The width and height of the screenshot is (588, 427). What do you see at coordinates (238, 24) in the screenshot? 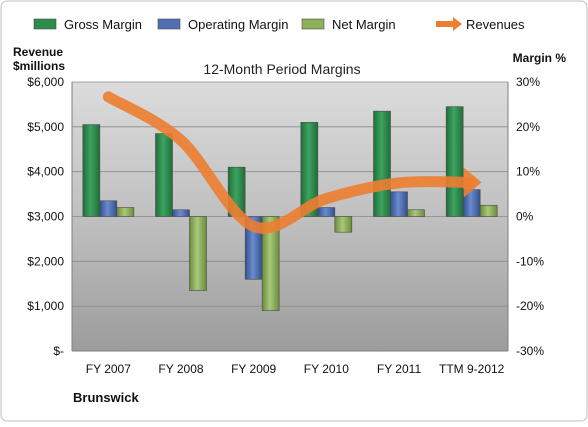
I see `legend-label-operating-margin: Operating Margin` at bounding box center [238, 24].